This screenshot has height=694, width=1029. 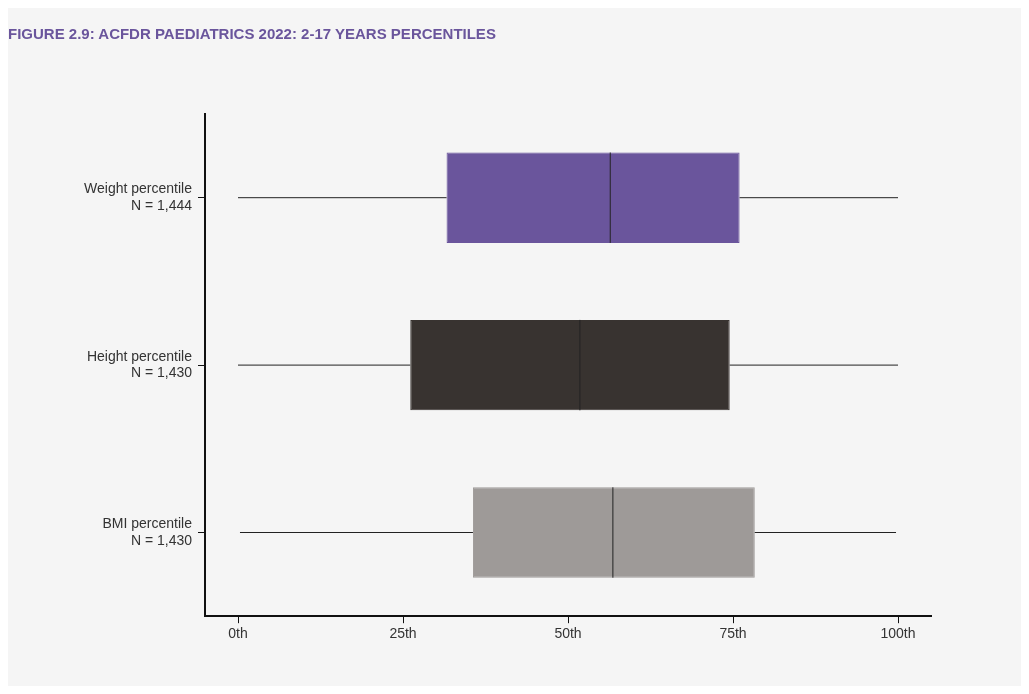 What do you see at coordinates (898, 633) in the screenshot?
I see `x-tick-label: 100th` at bounding box center [898, 633].